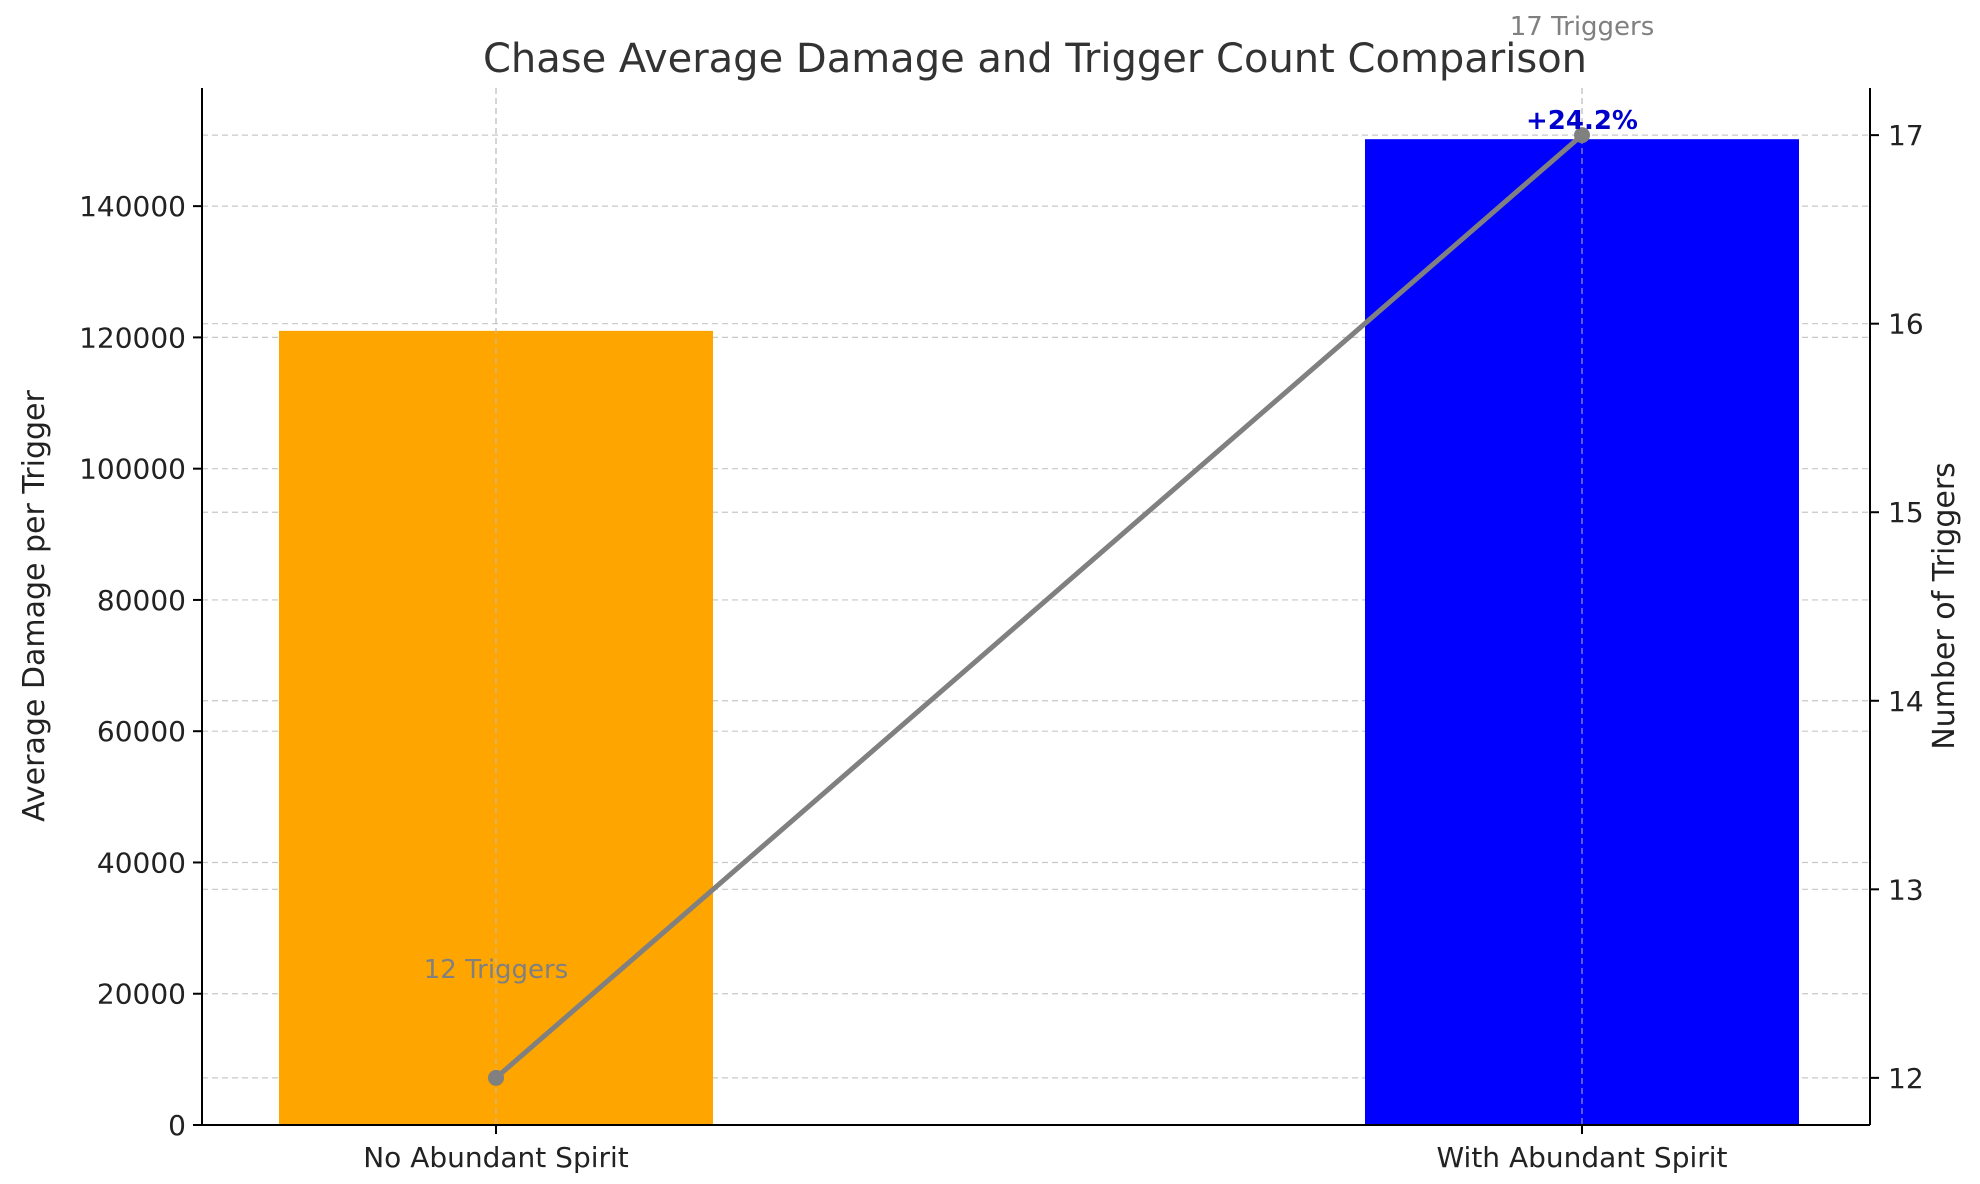 The image size is (1980, 1184). What do you see at coordinates (1906, 324) in the screenshot?
I see `y2-tick-label: 16` at bounding box center [1906, 324].